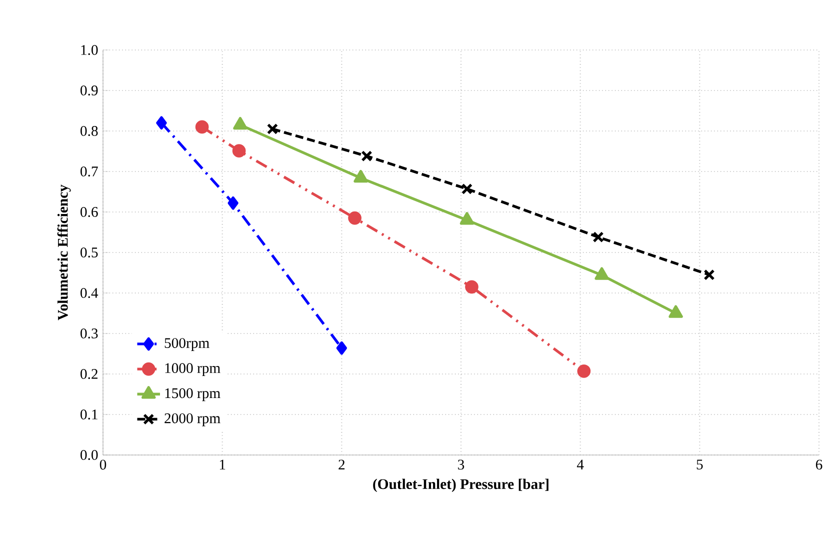  Describe the element at coordinates (461, 465) in the screenshot. I see `x-tick-label: 3` at that location.